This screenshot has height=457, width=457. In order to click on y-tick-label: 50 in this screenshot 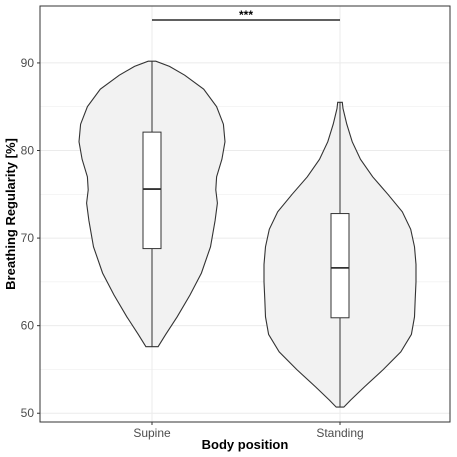, I will do `click(28, 413)`.